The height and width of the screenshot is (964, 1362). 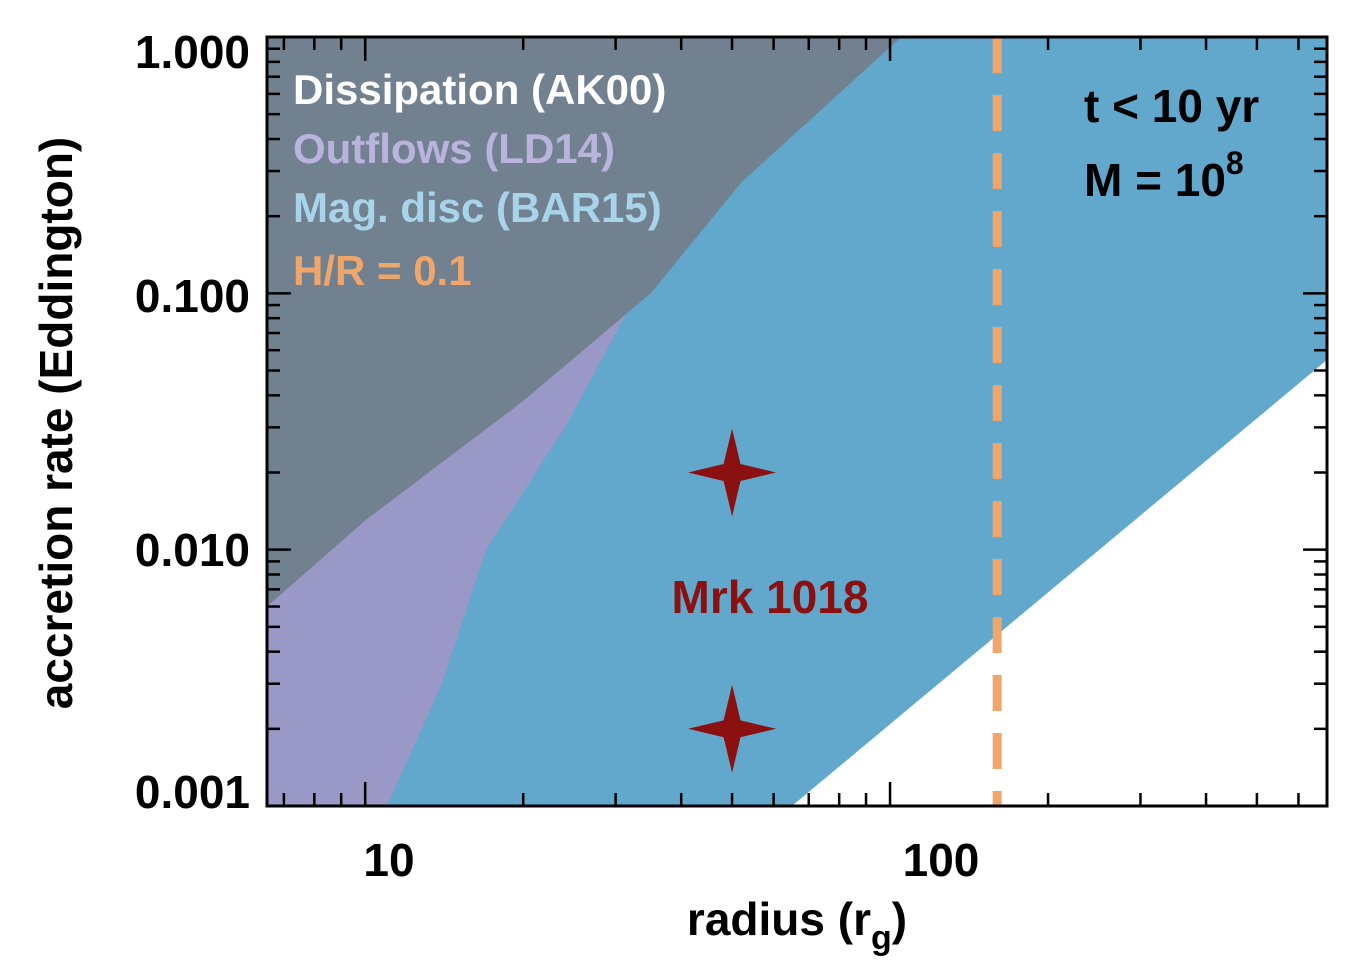 I want to click on legend-h-over-r: H/R = 0.1, so click(x=382, y=270).